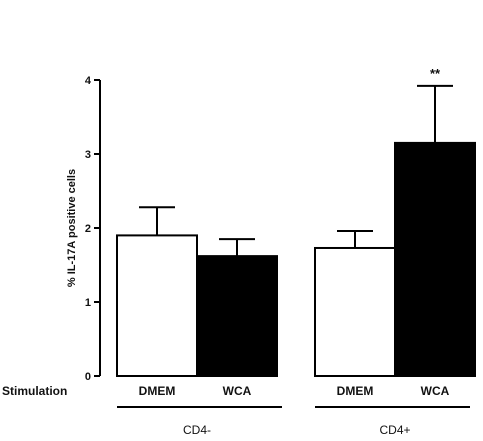 Image resolution: width=483 pixels, height=441 pixels. Describe the element at coordinates (92, 229) in the screenshot. I see `y-axis-ticks: 0 1 2 3 4` at that location.